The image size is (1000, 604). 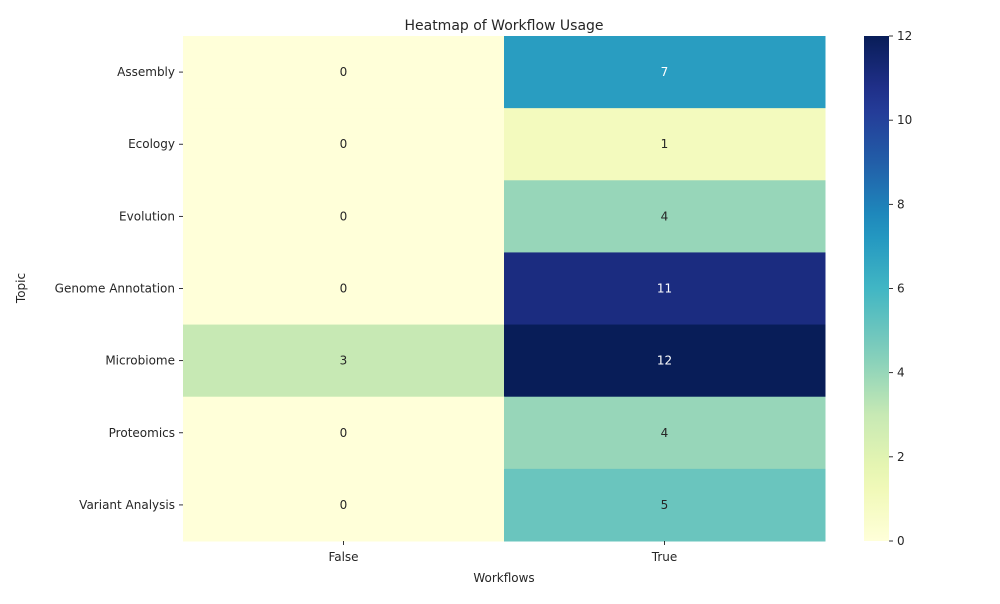 I want to click on colorbar-gradient, so click(x=876, y=288).